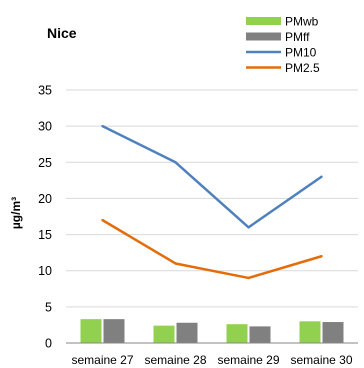 The height and width of the screenshot is (368, 364). Describe the element at coordinates (302, 68) in the screenshot. I see `legend-label: PM2.5` at that location.